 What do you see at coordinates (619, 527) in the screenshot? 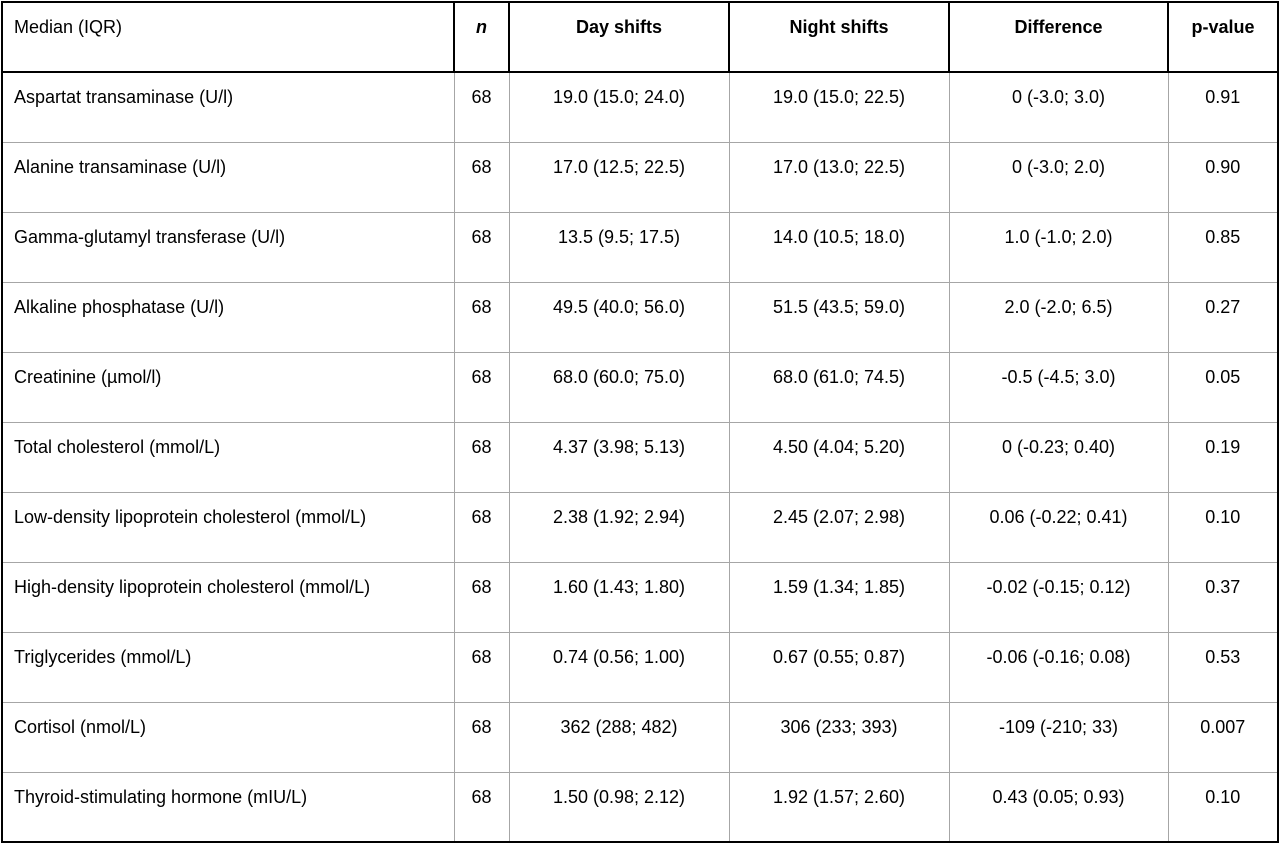
I see `row-day-shifts: 2.38 (1.92; 2.94)` at bounding box center [619, 527].